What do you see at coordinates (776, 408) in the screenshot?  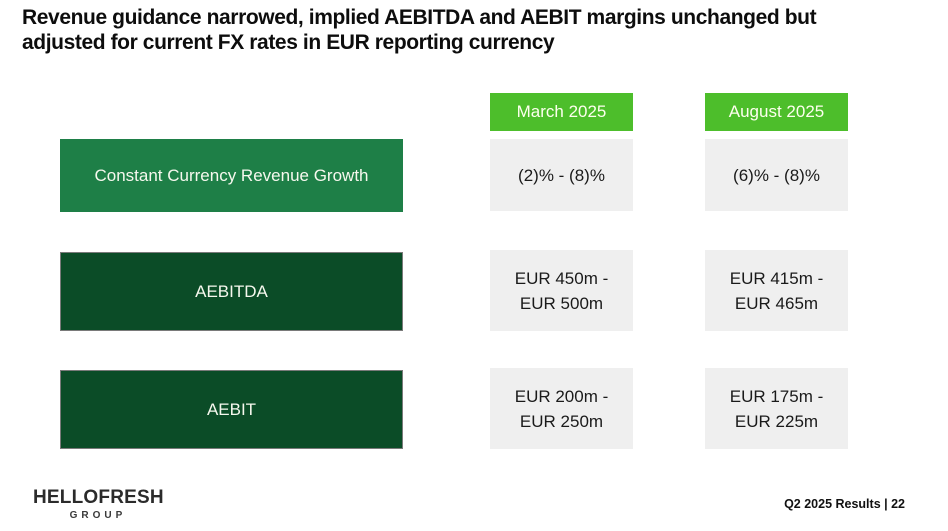 I see `cell-aebit-august: EUR 175m - EUR 225m` at bounding box center [776, 408].